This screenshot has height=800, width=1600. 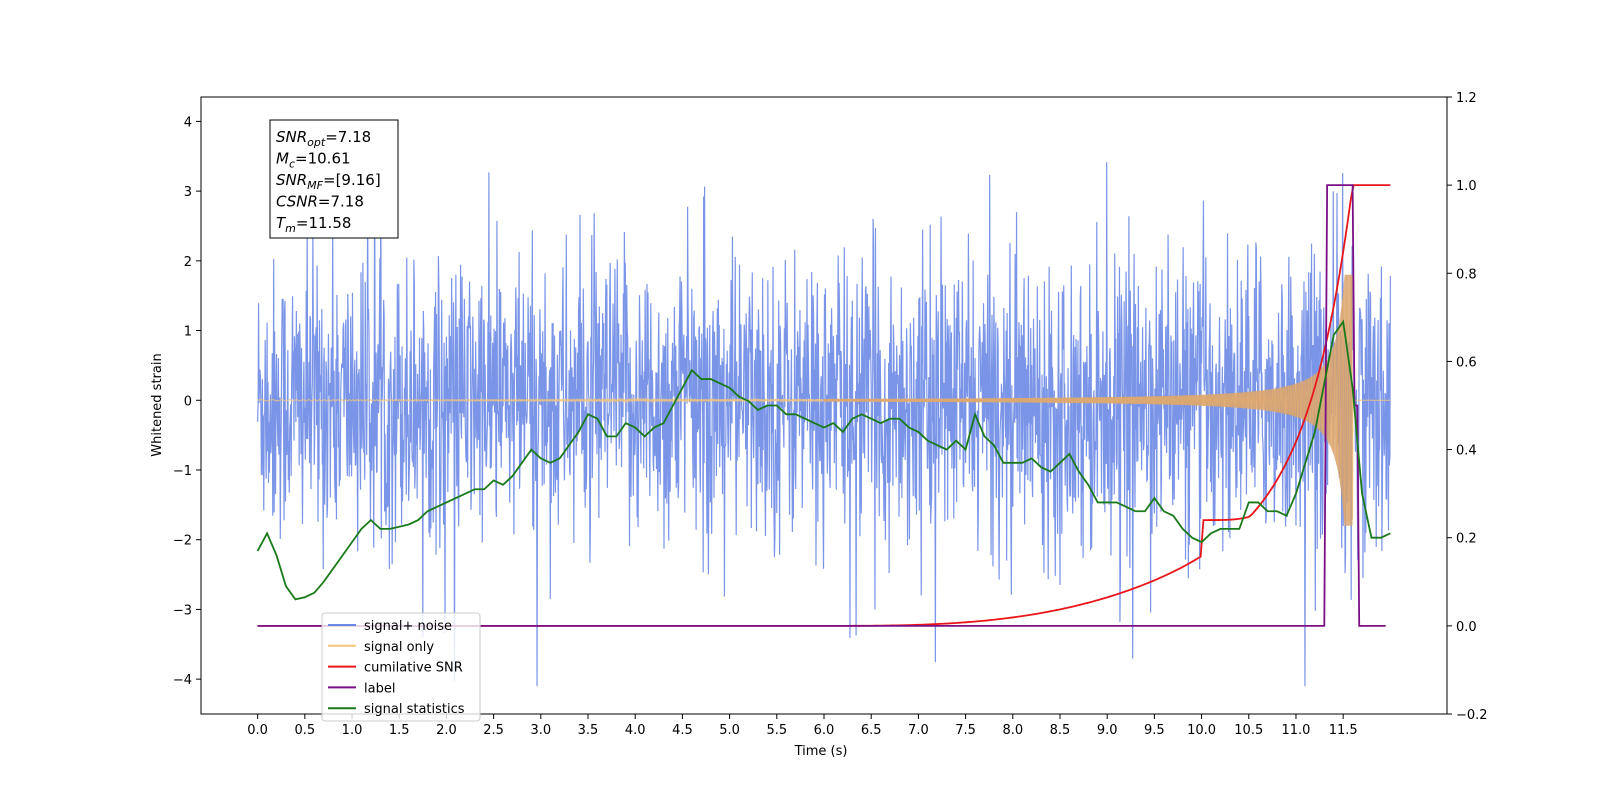 I want to click on y-left-tick-label: −2, so click(x=182, y=541).